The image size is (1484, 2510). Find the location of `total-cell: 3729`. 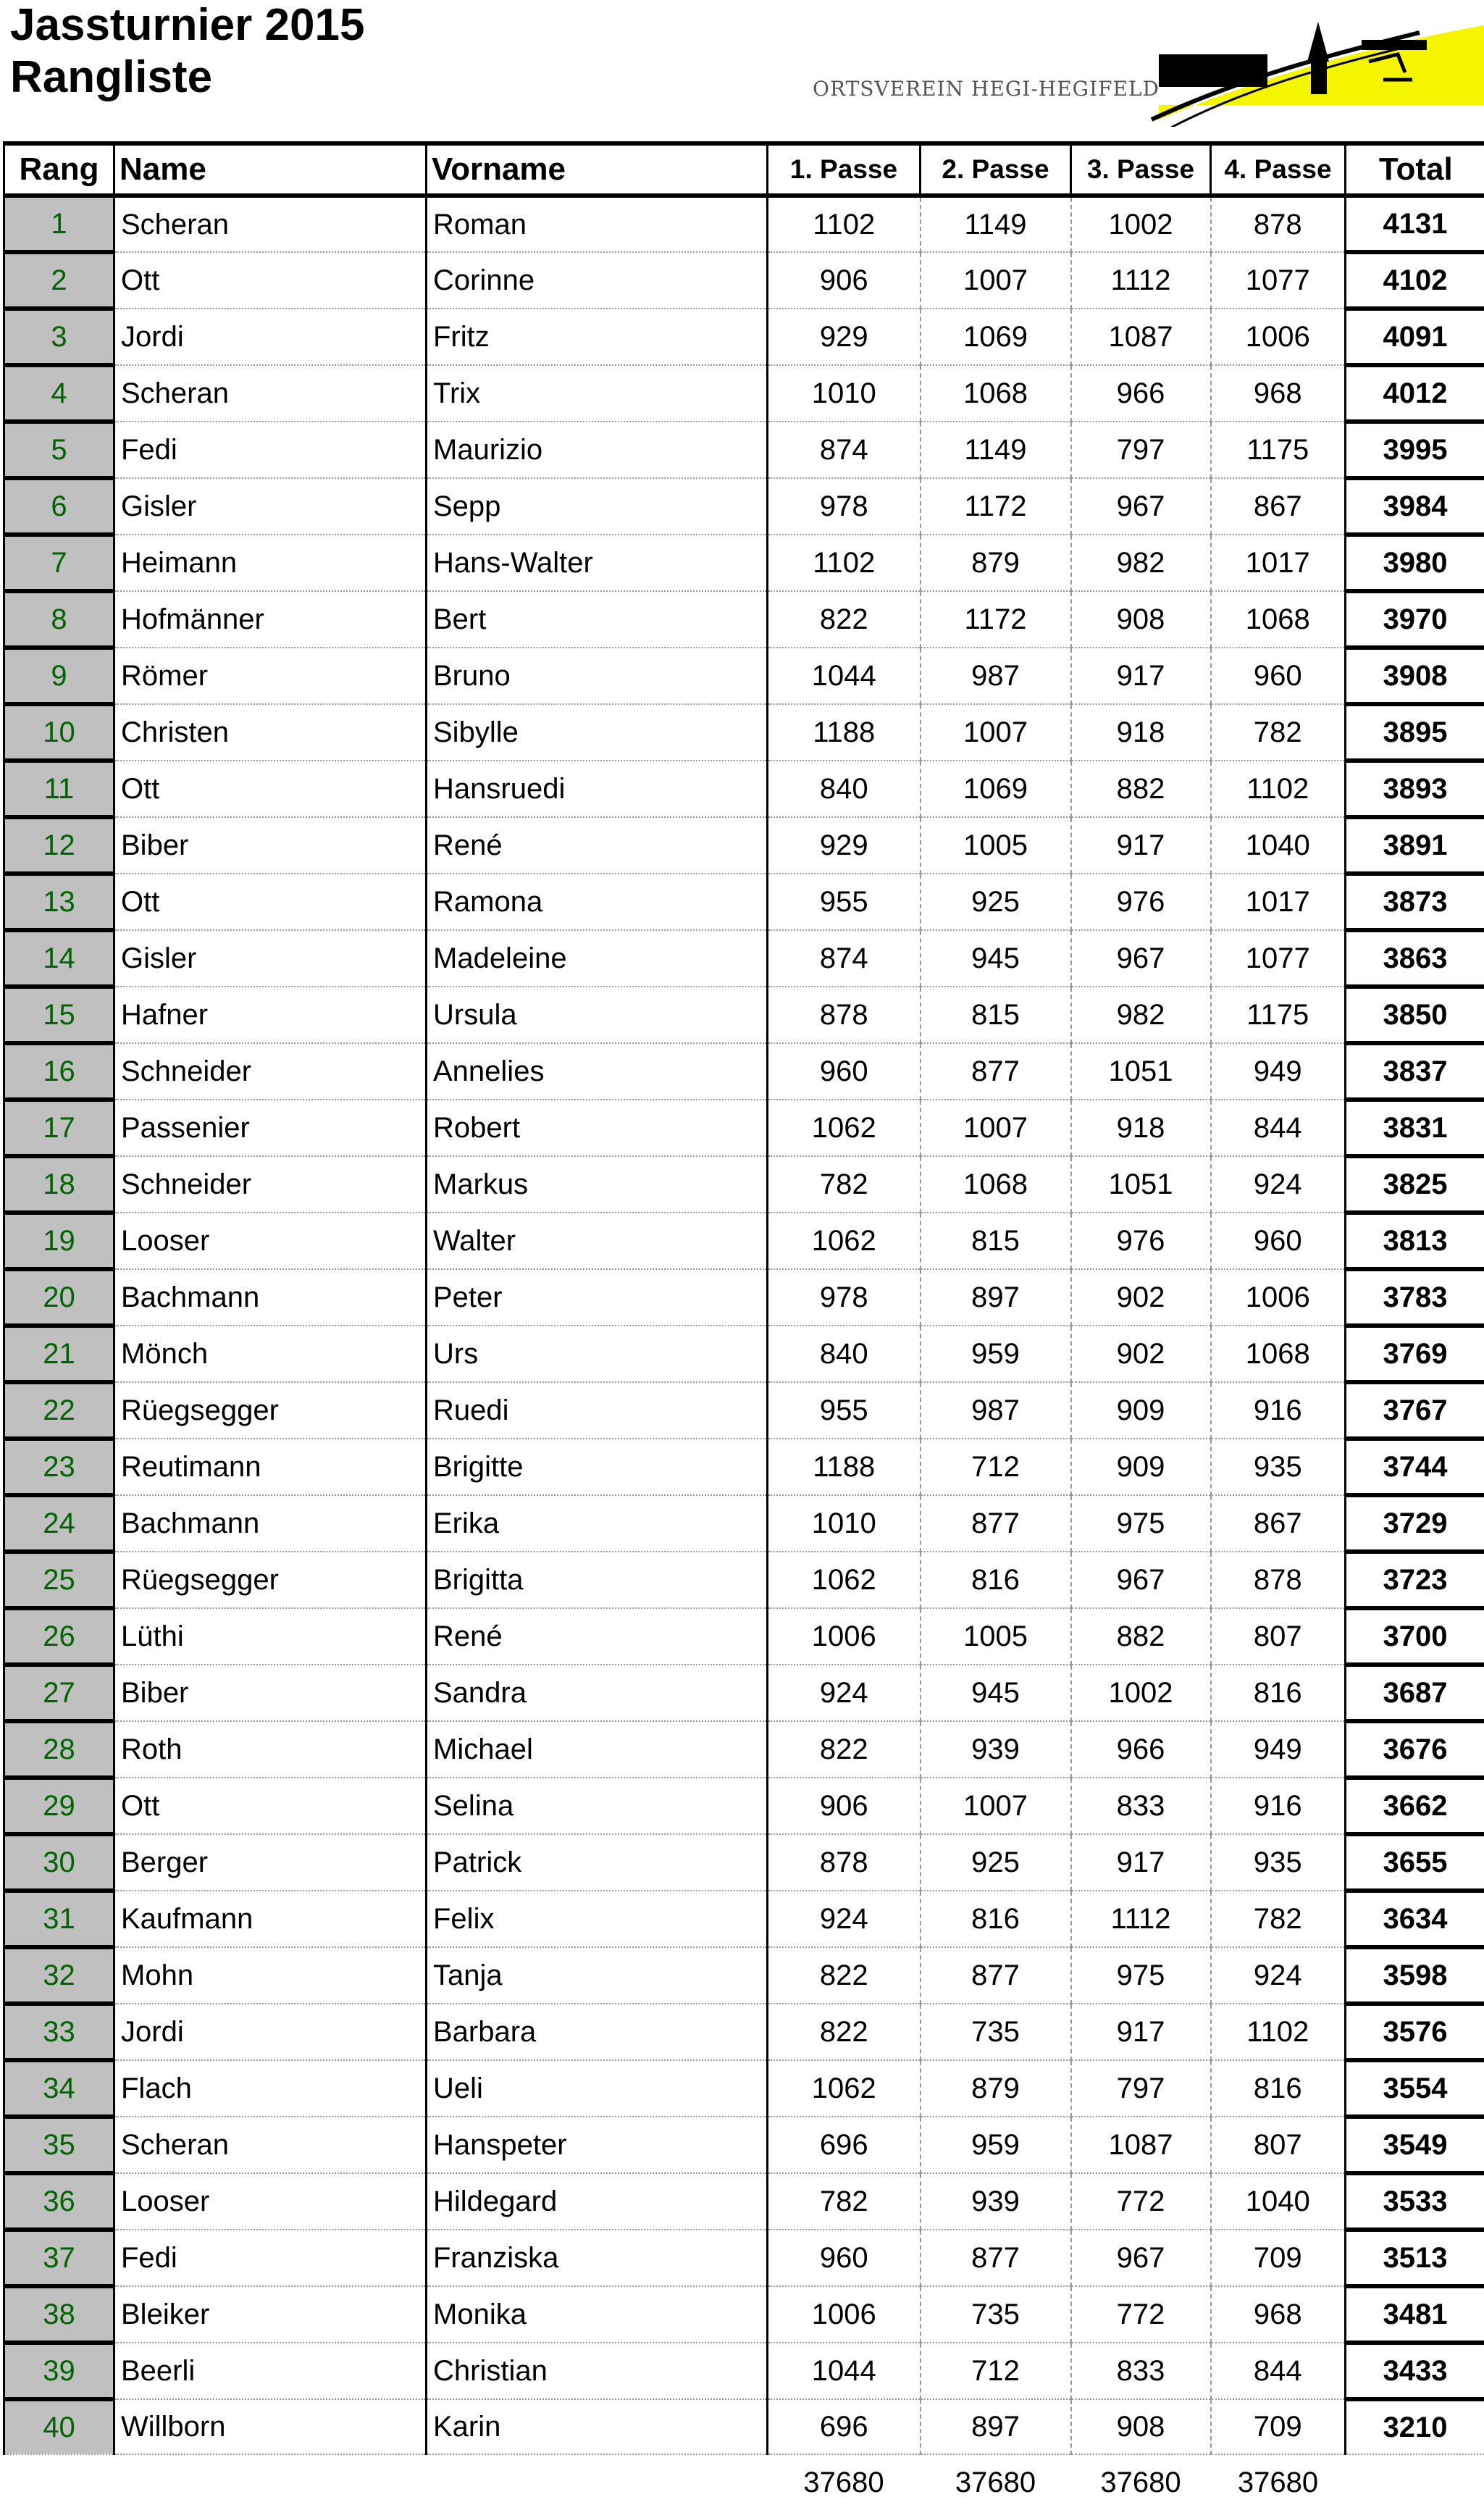

total-cell: 3729 is located at coordinates (1415, 1524).